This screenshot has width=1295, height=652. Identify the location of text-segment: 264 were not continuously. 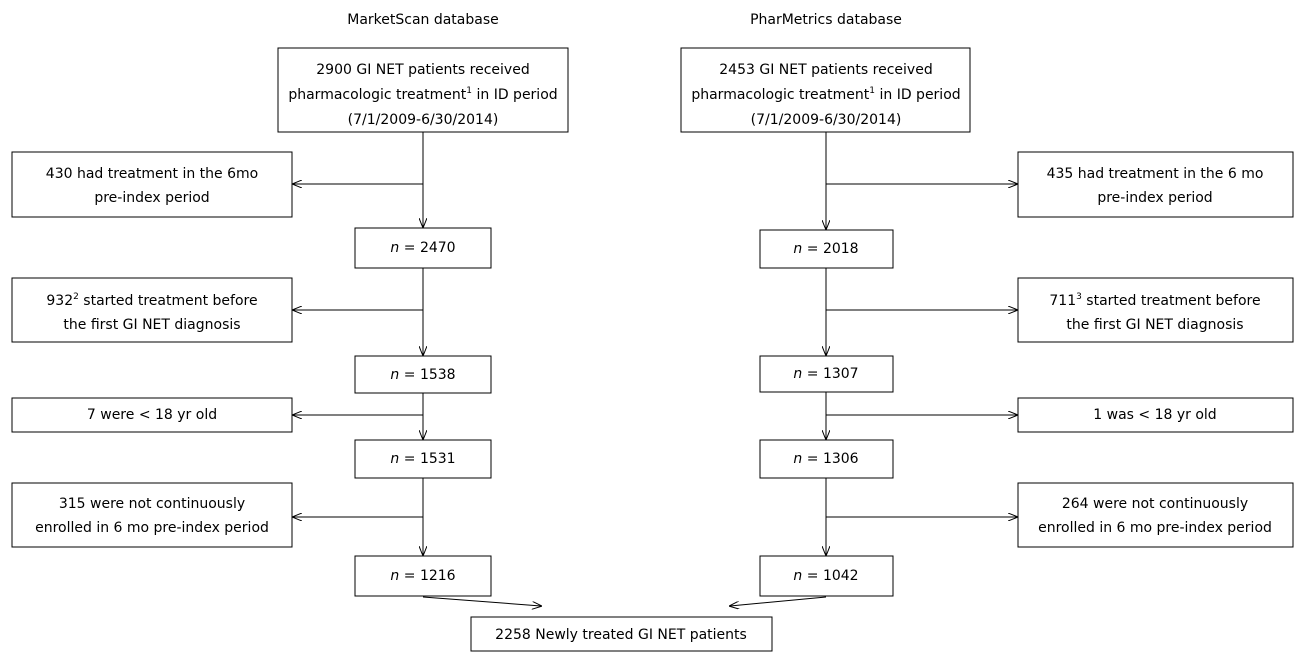
(1155, 504).